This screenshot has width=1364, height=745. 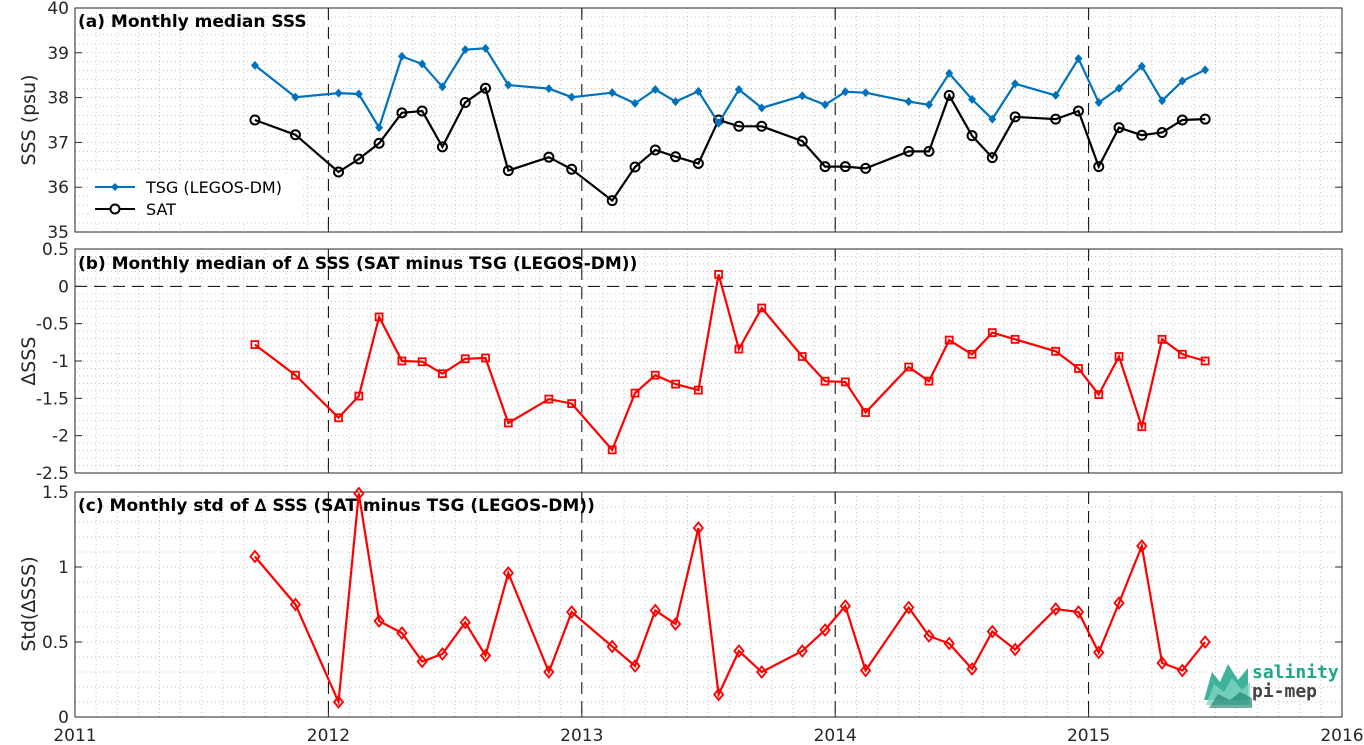 What do you see at coordinates (58, 188) in the screenshot?
I see `panel-a-ytick-label: 36` at bounding box center [58, 188].